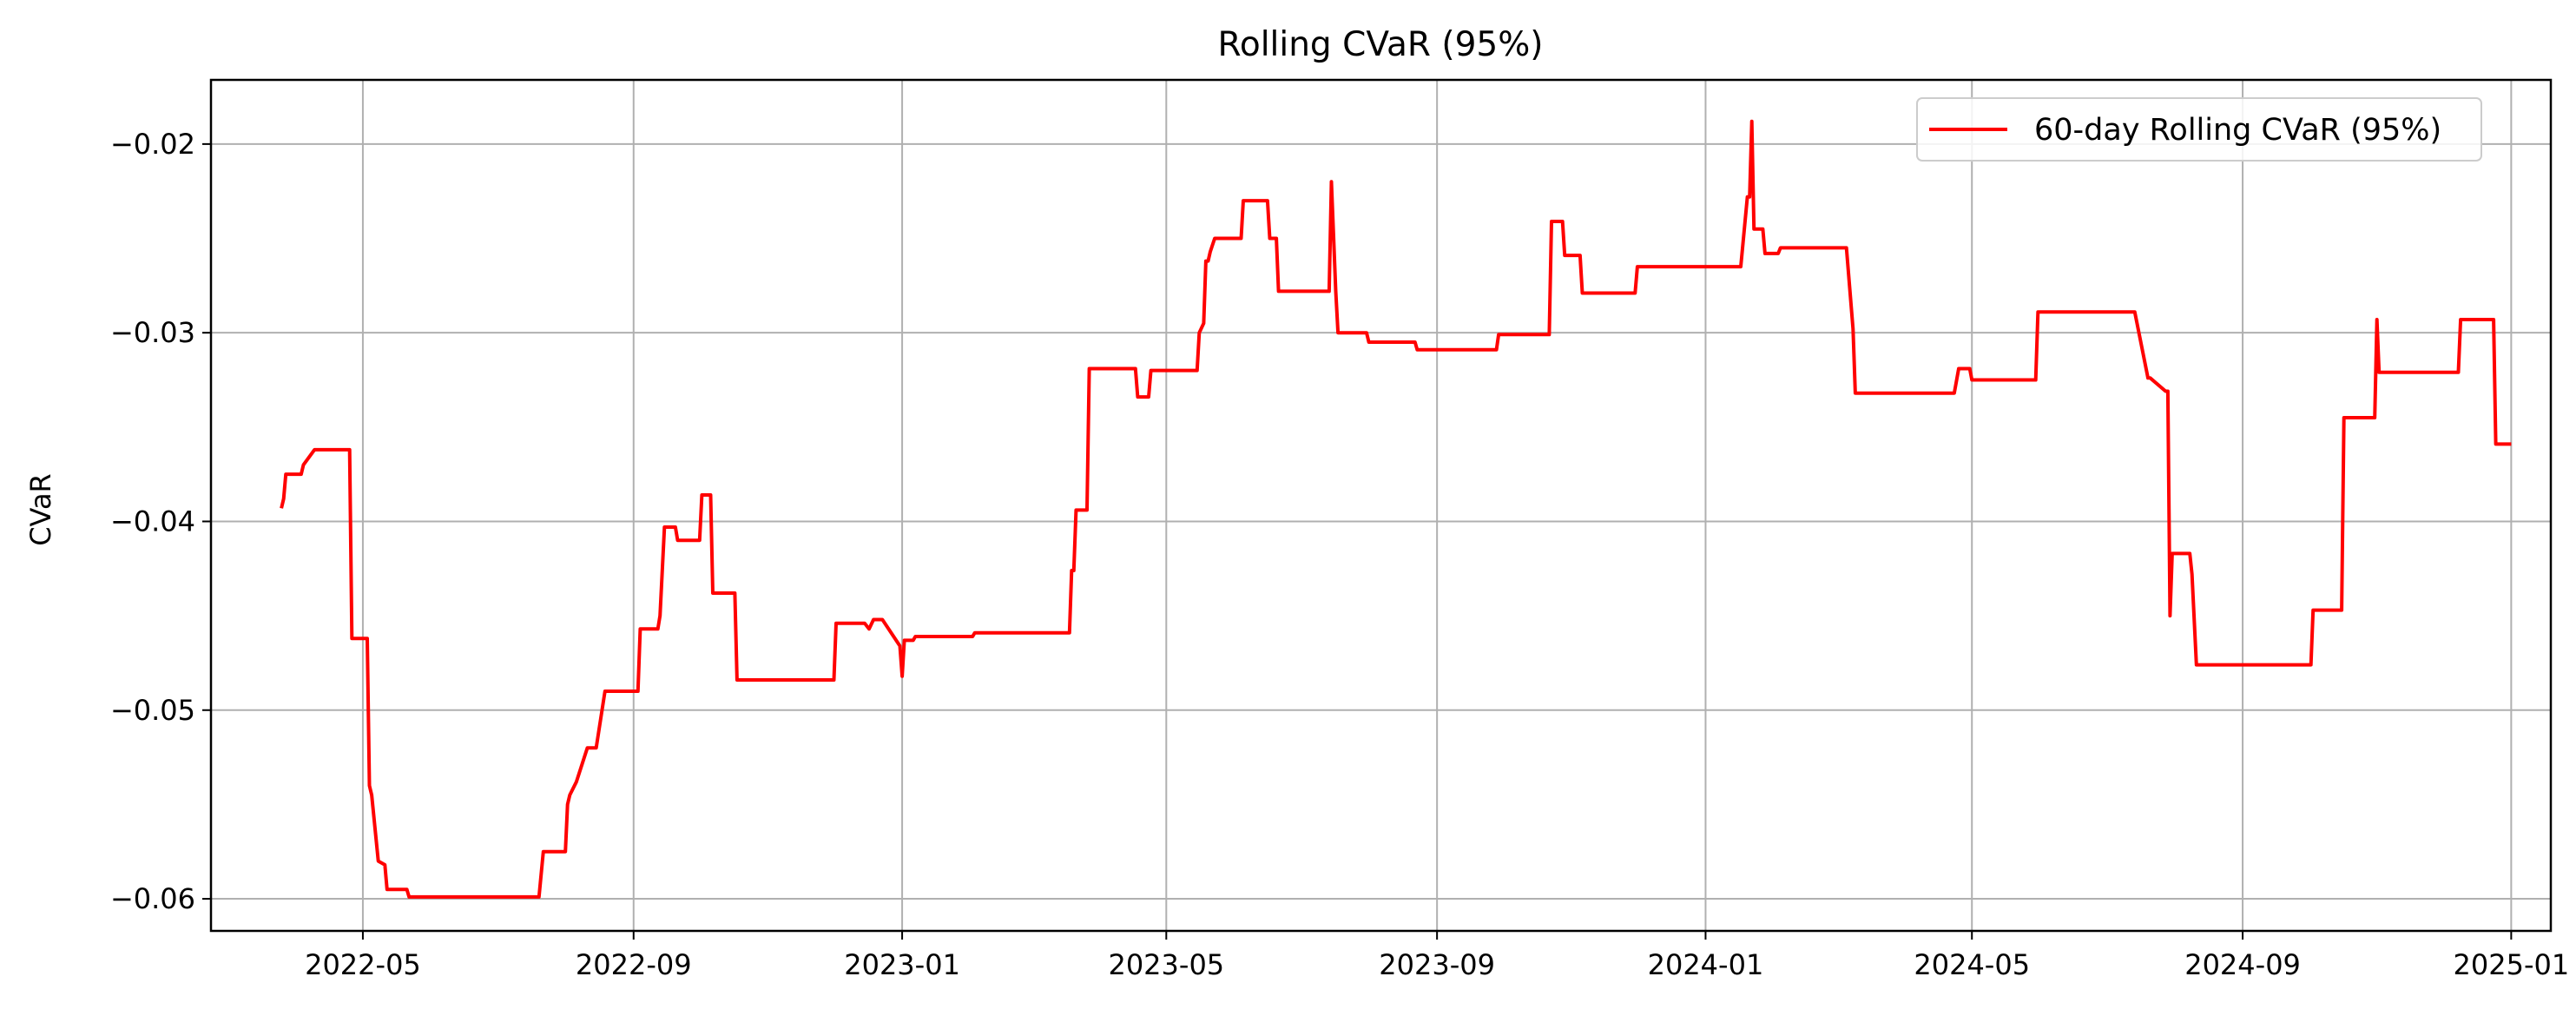 This screenshot has height=1016, width=2576. I want to click on legend-box, so click(2199, 129).